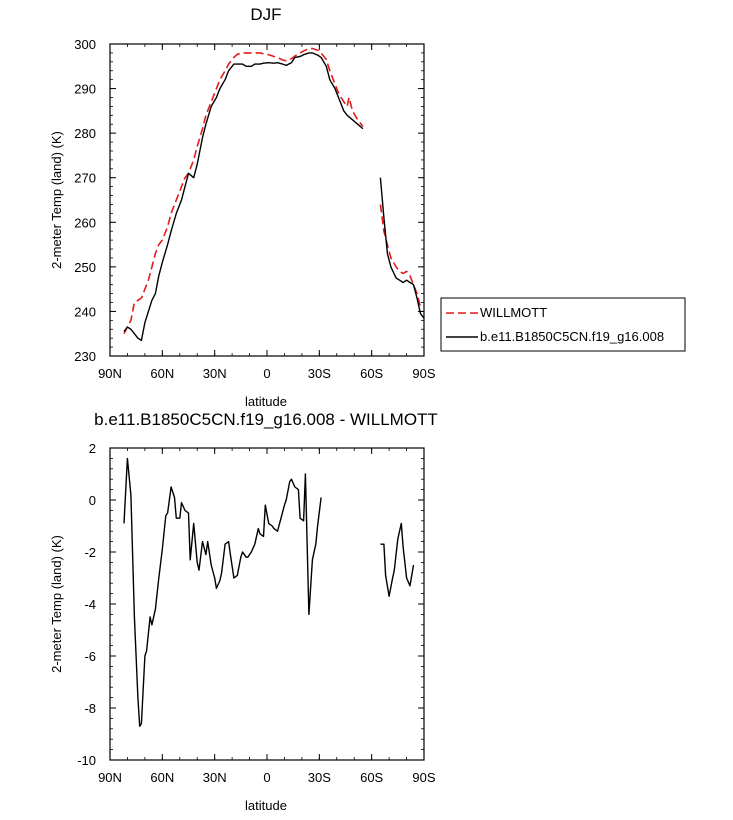 The width and height of the screenshot is (733, 820). I want to click on x-tick-label-top: 60S, so click(371, 373).